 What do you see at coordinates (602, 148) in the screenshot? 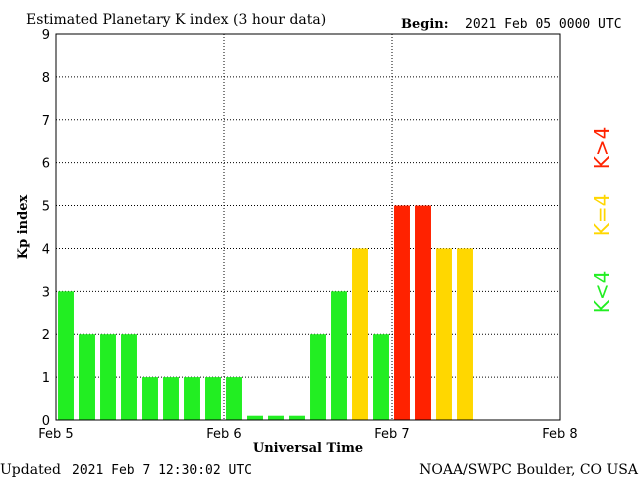
I see `legend-k-above-4: K>4` at bounding box center [602, 148].